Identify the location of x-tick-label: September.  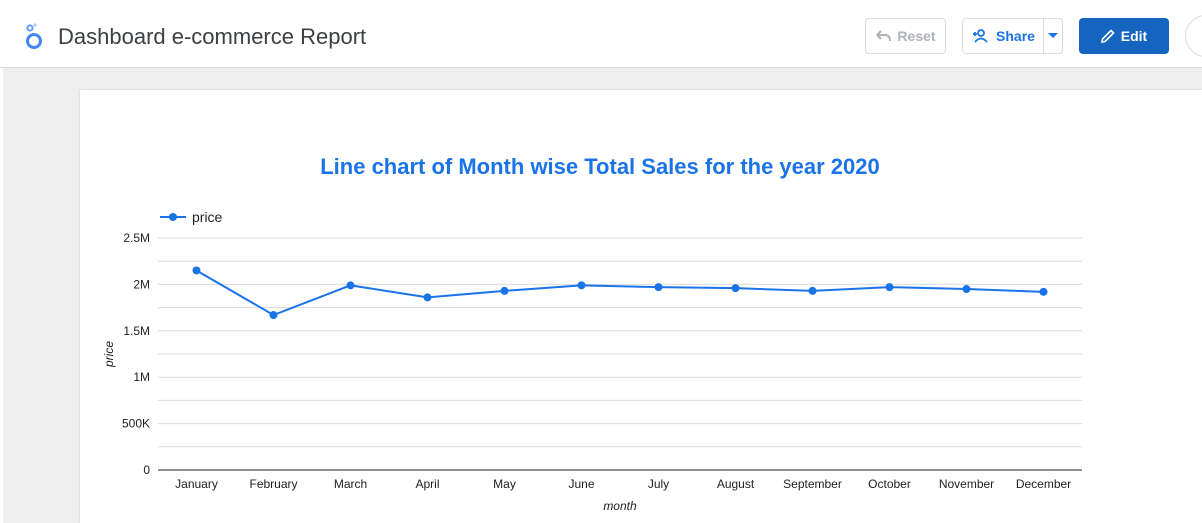
(812, 484).